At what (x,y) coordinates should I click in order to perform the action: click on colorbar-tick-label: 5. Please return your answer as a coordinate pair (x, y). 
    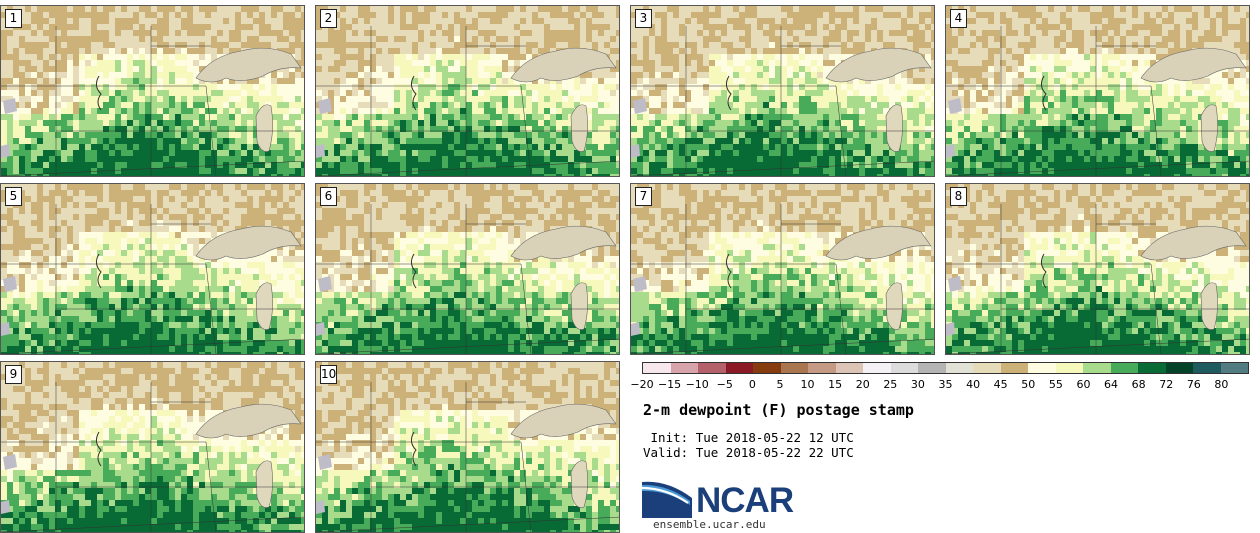
    Looking at the image, I should click on (780, 384).